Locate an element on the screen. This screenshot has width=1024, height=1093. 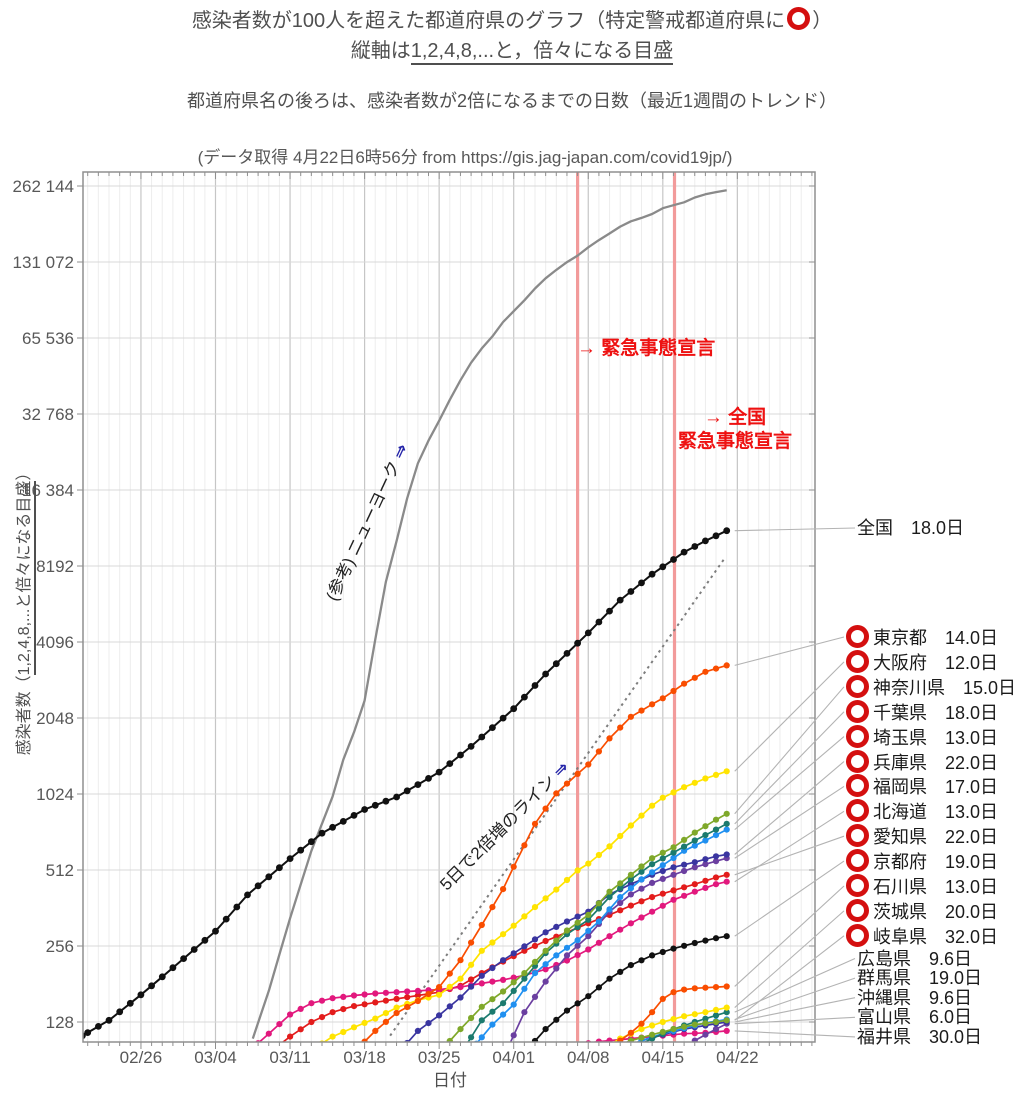
y-tick-label: 128 is located at coordinates (60, 1022).